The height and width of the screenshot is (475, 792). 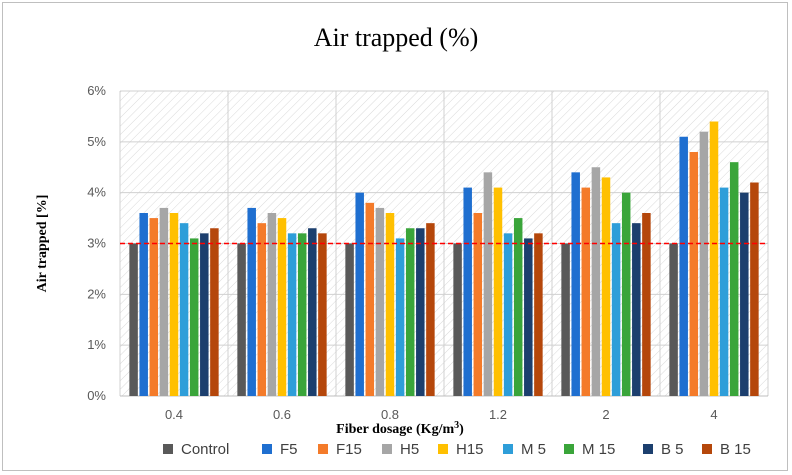 I want to click on legend-item: F5, so click(x=280, y=449).